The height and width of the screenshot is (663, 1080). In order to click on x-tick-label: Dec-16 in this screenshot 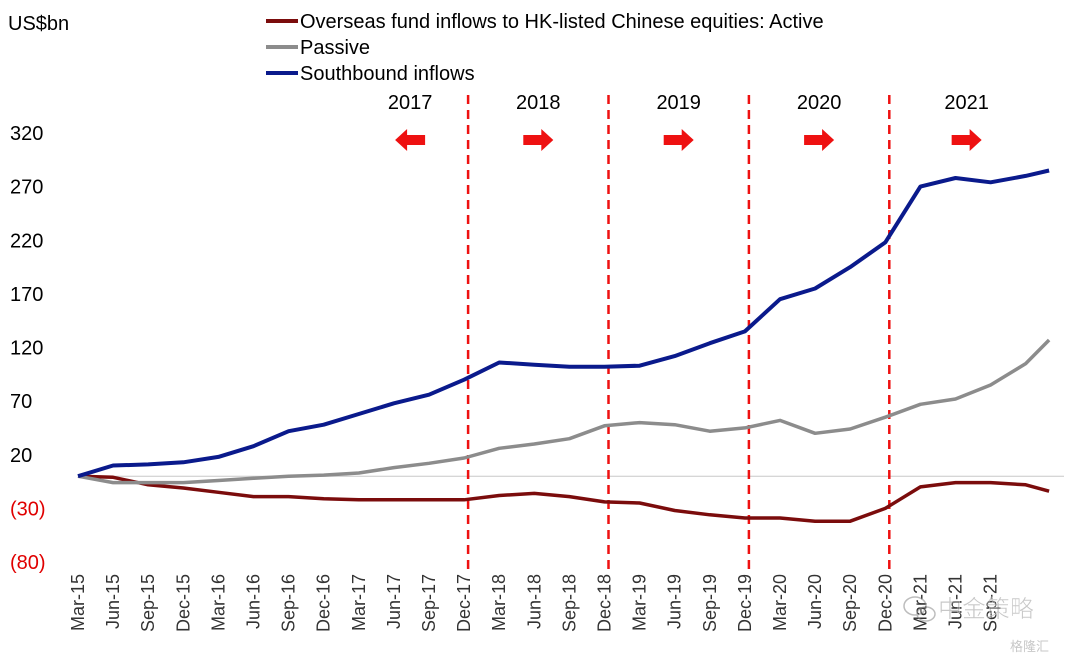, I will do `click(324, 603)`.